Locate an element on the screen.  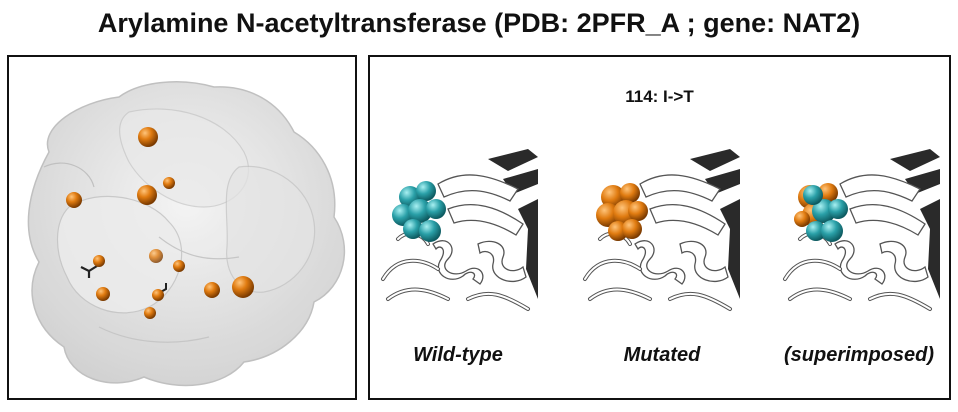
superimposed-view is located at coordinates (860, 231).